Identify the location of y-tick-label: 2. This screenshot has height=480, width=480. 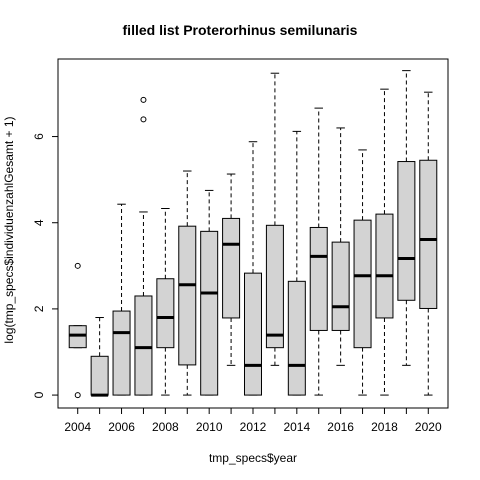
(39, 308).